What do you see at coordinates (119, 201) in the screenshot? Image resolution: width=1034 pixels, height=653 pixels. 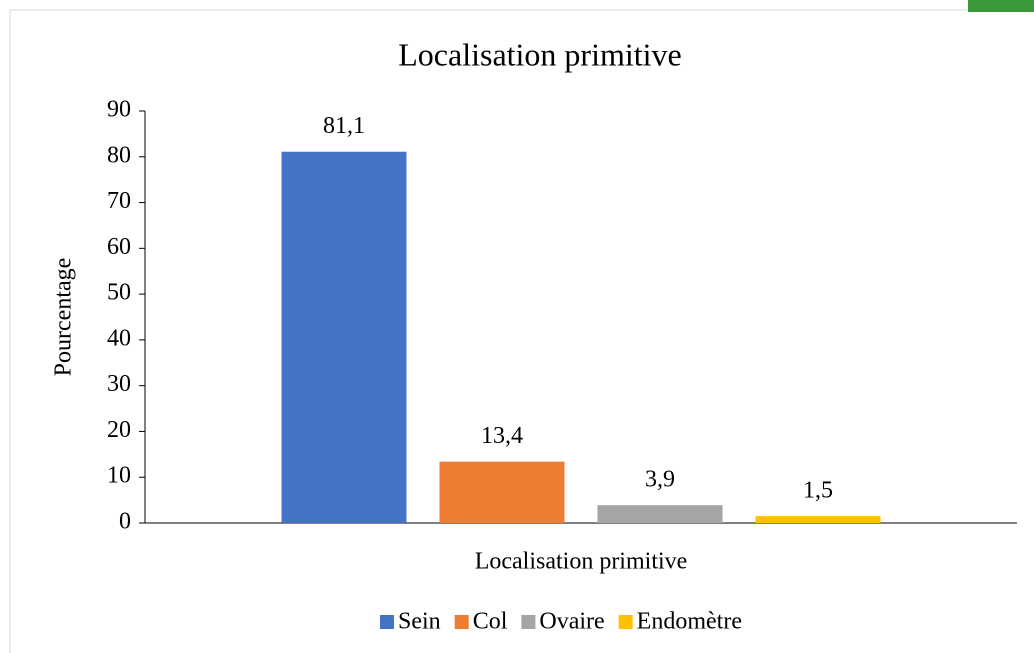 I see `y-tick-label: 70` at bounding box center [119, 201].